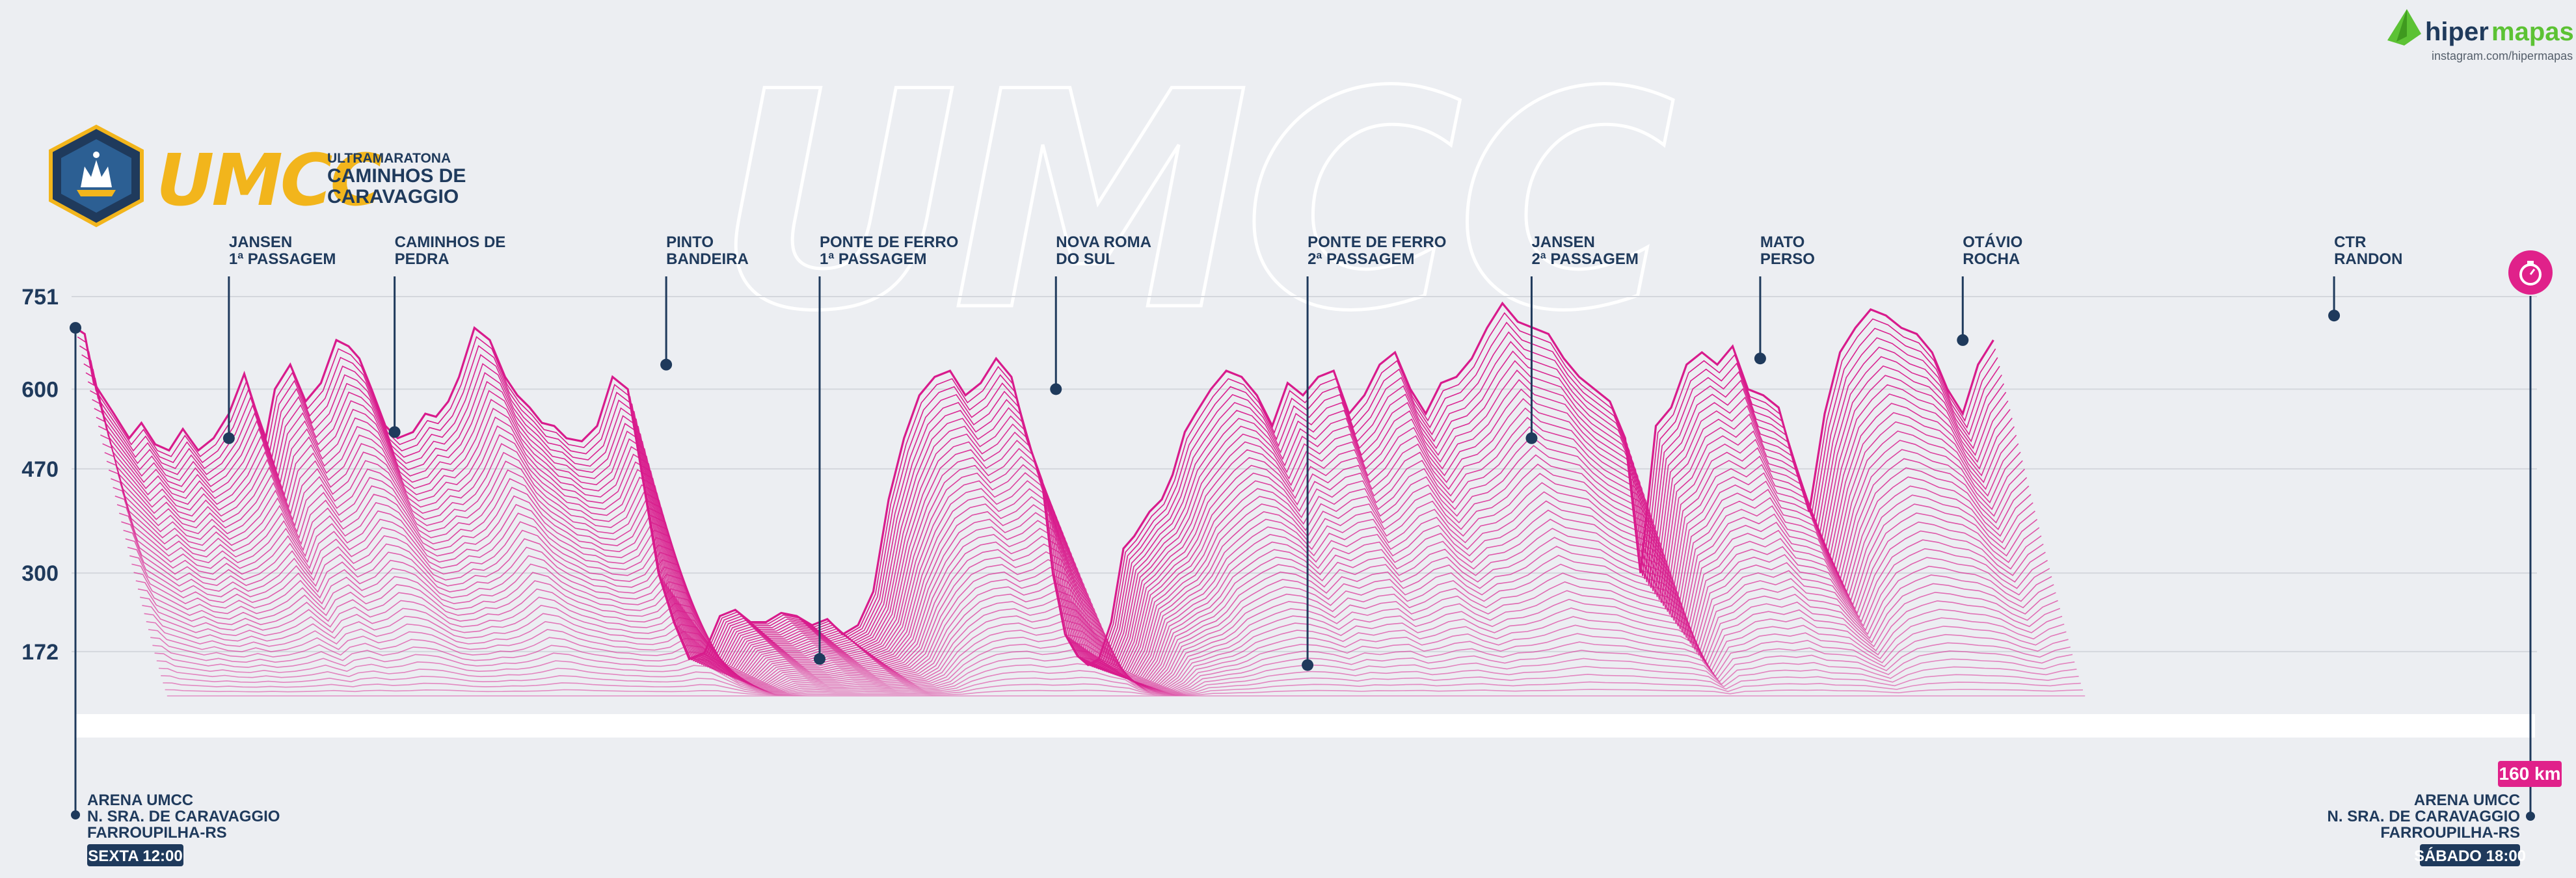  I want to click on start-dot, so click(75, 814).